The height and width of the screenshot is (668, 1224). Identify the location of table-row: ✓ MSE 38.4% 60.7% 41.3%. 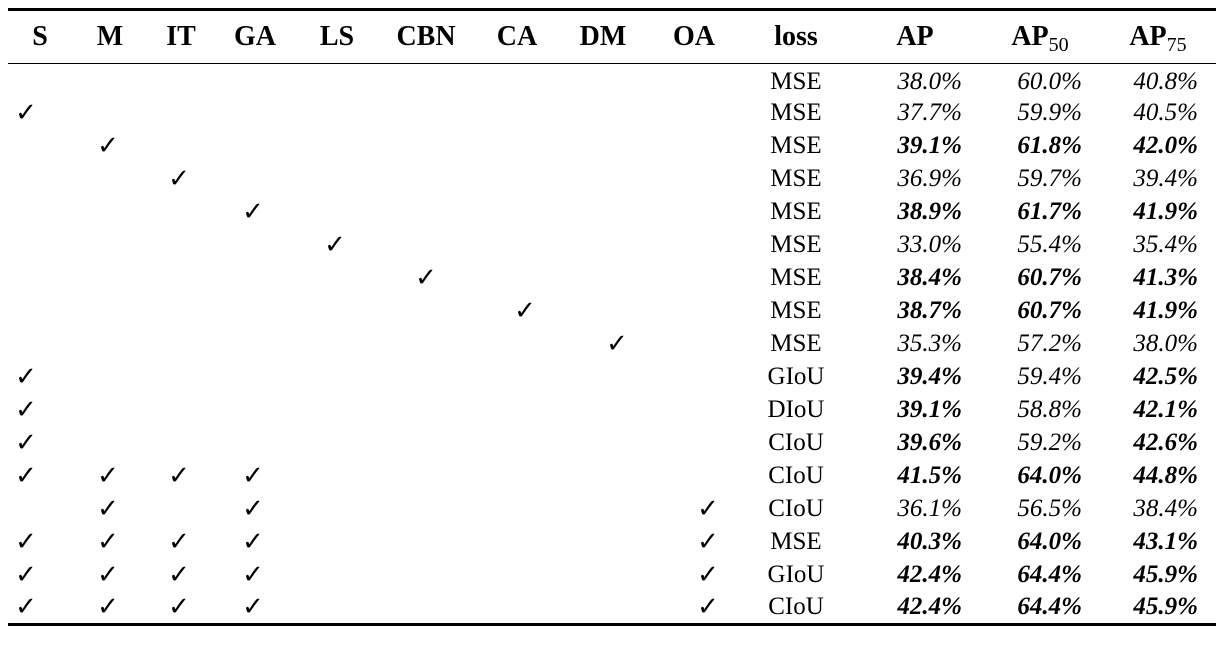
(612, 278).